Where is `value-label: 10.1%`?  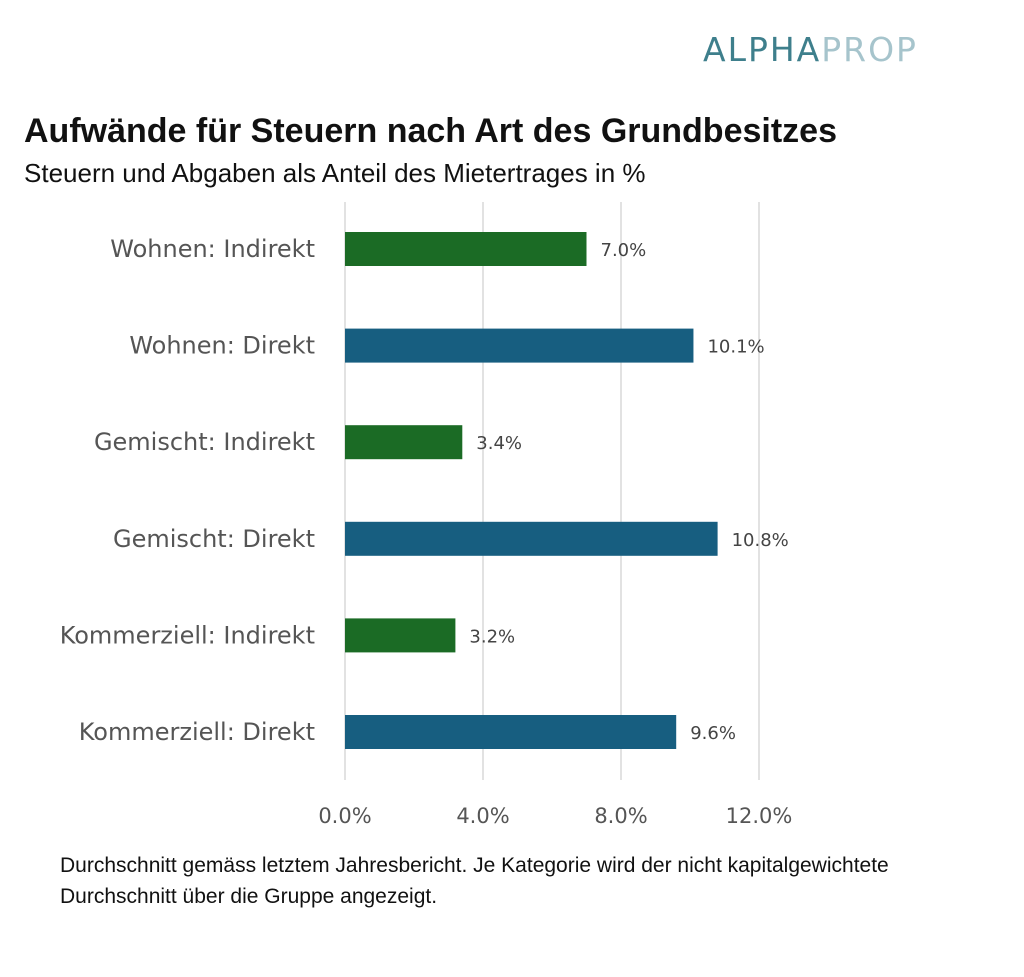
value-label: 10.1% is located at coordinates (735, 347).